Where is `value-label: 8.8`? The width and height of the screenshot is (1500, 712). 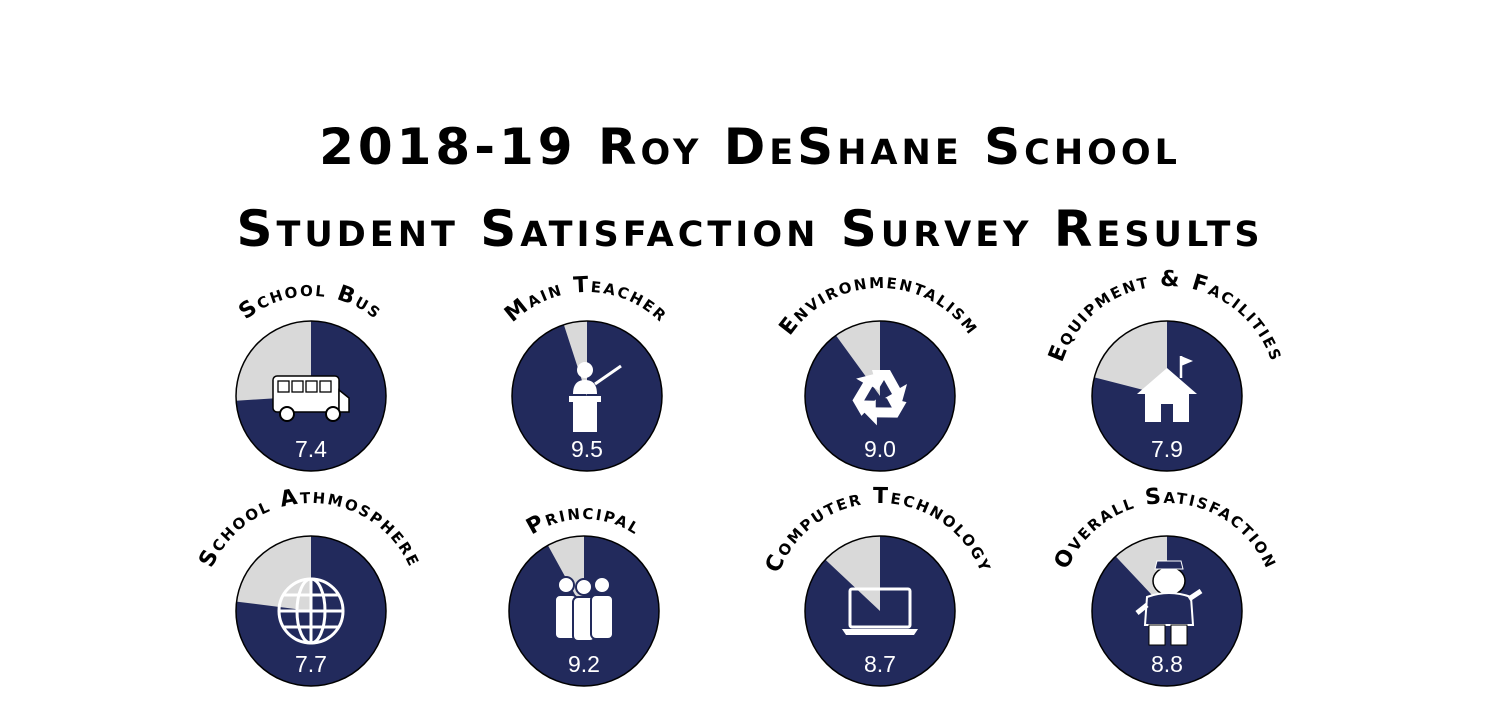 value-label: 8.8 is located at coordinates (1167, 664).